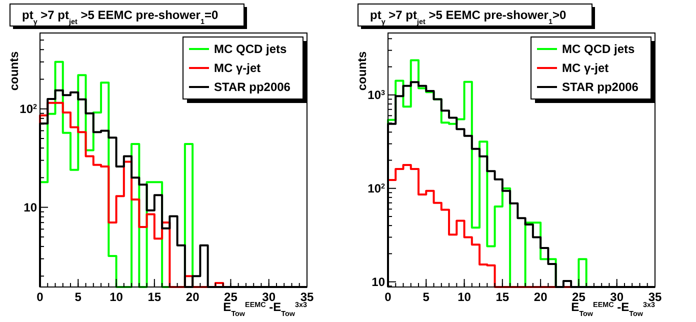  Describe the element at coordinates (468, 17) in the screenshot. I see `chart-title: pt$_{γ}$ >7 pt$_{jet}$ >5 EEMC pre-shower$_{1}$>0` at that location.